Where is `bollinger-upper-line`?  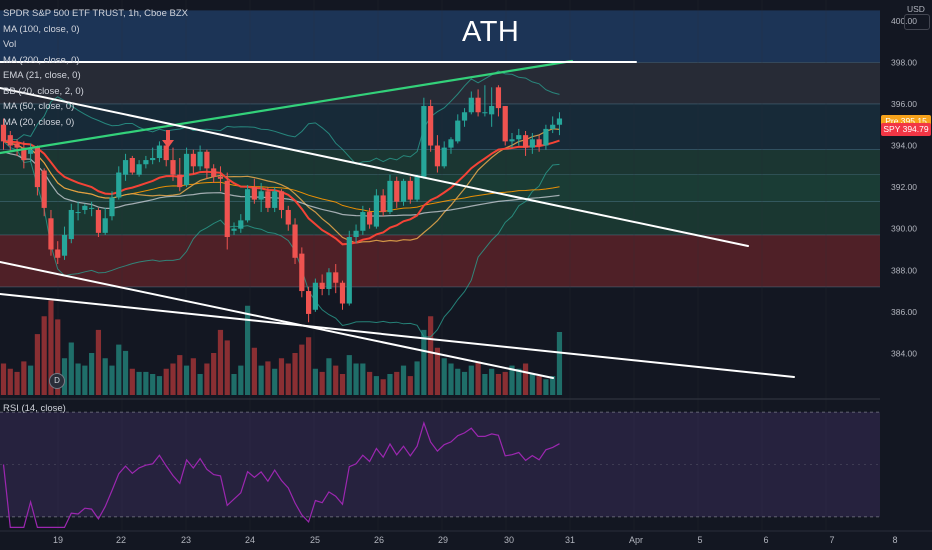
bollinger-upper-line is located at coordinates (281, 117).